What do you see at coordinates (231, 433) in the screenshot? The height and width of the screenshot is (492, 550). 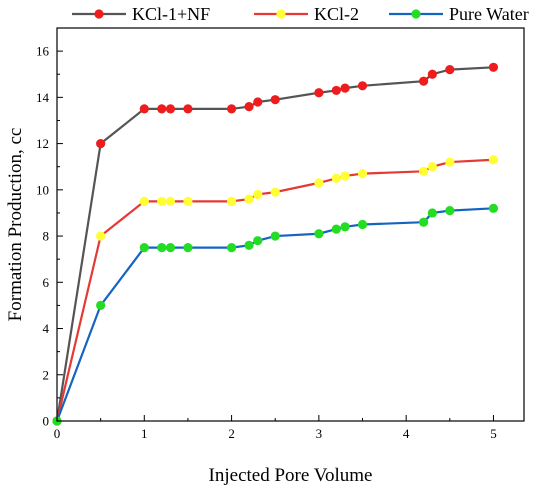 I see `x-tick-label: 2` at bounding box center [231, 433].